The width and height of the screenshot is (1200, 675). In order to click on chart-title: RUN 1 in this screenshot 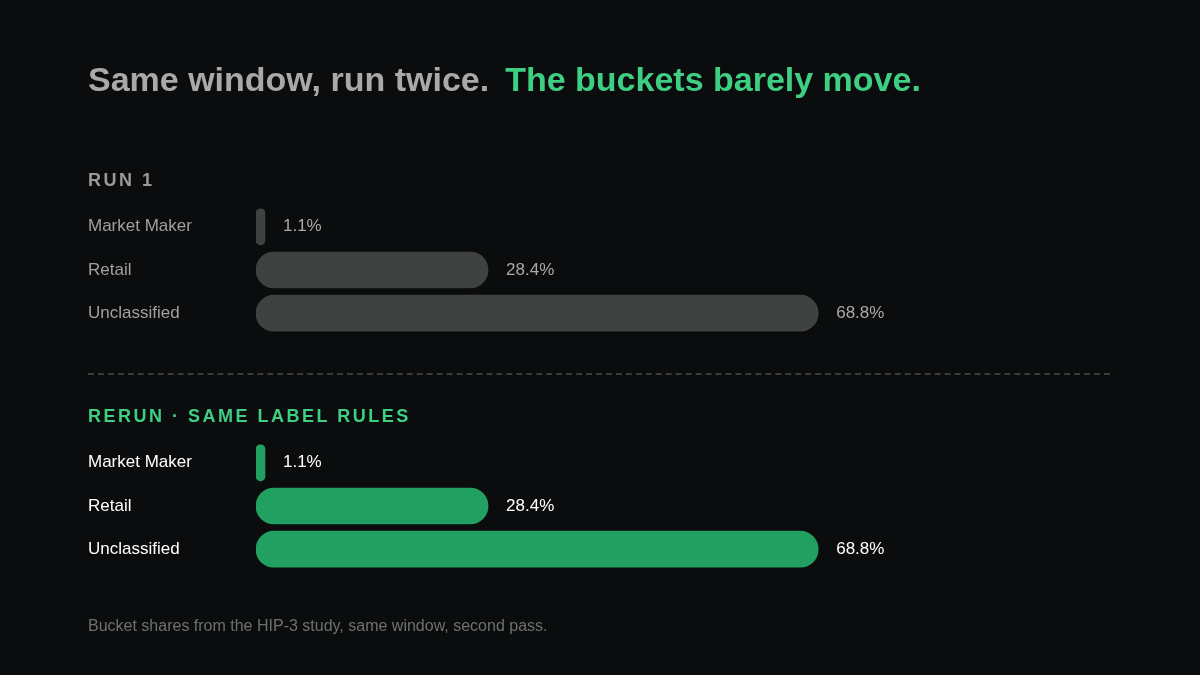, I will do `click(121, 180)`.